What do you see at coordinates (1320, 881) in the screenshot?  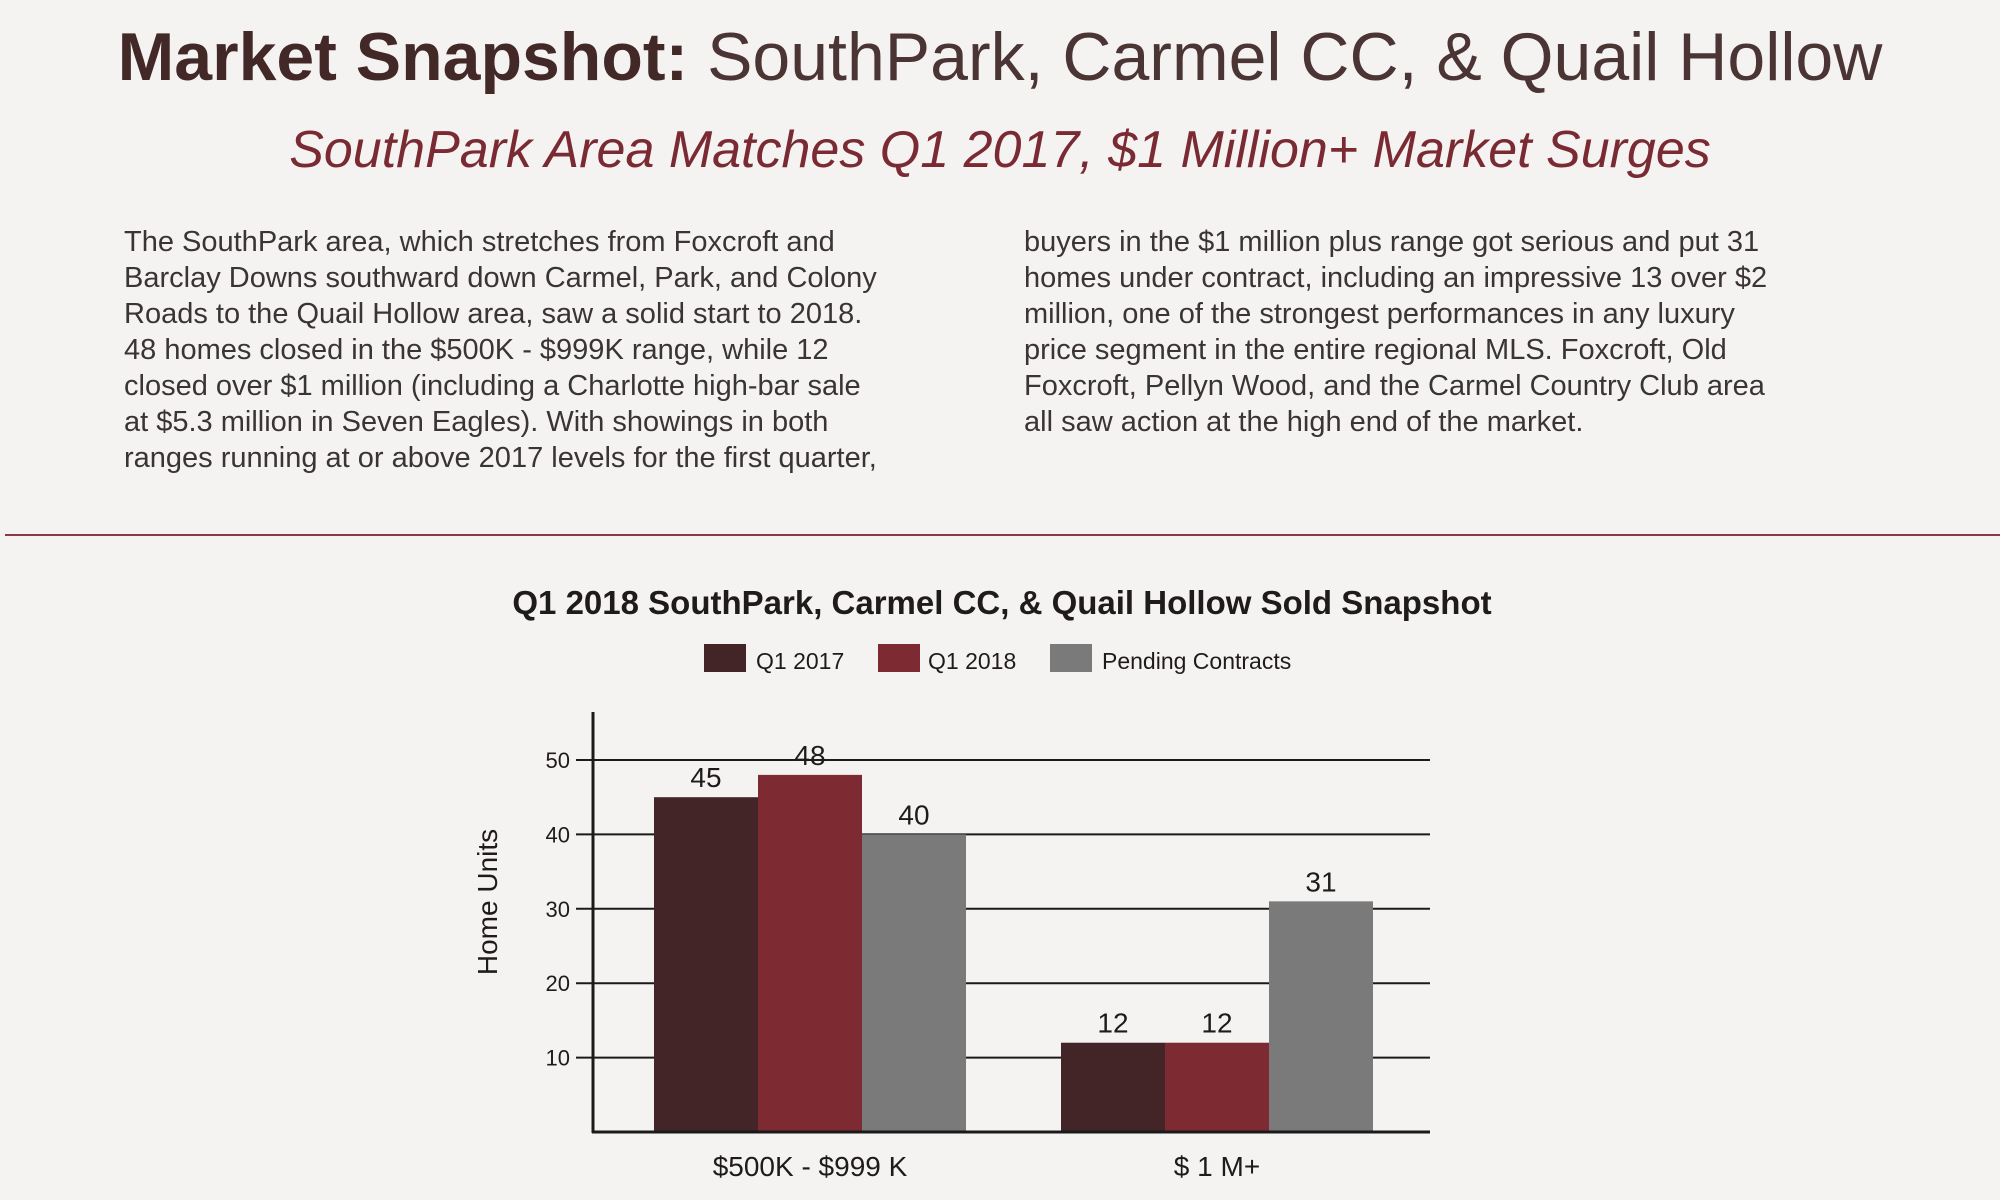 I see `data-label: 31` at bounding box center [1320, 881].